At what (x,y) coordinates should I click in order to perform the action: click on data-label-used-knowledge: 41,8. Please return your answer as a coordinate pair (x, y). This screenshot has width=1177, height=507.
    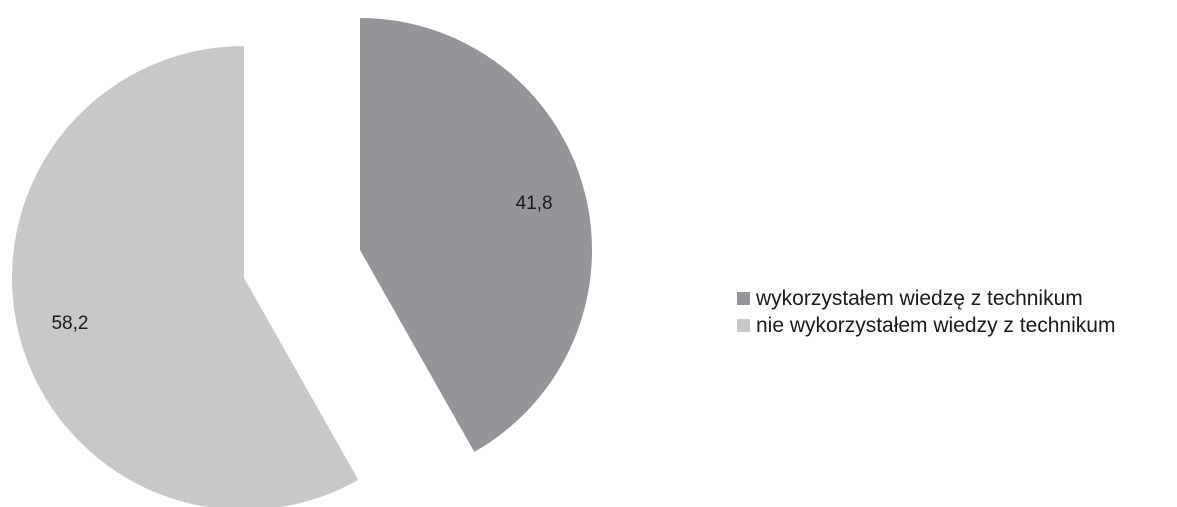
    Looking at the image, I should click on (534, 203).